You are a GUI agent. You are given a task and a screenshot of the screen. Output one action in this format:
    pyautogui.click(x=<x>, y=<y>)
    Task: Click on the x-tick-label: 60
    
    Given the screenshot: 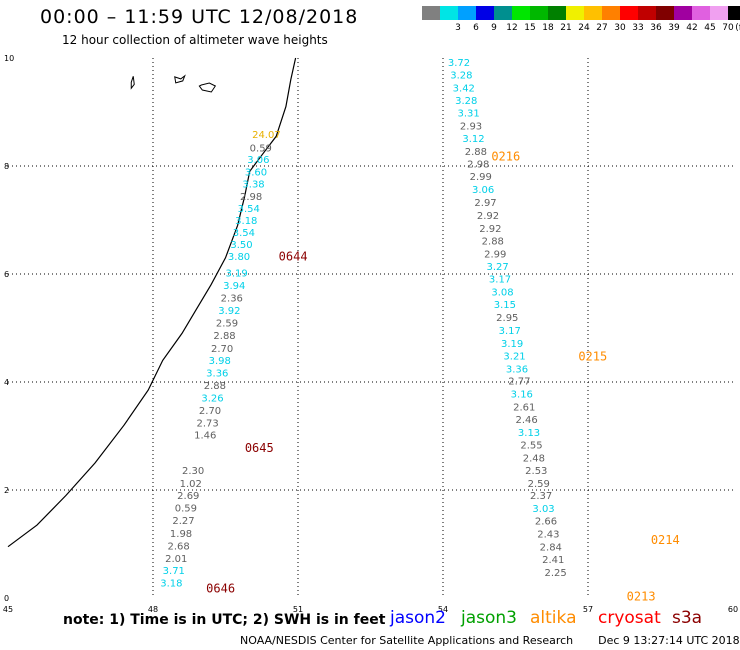 What is the action you would take?
    pyautogui.click(x=733, y=609)
    